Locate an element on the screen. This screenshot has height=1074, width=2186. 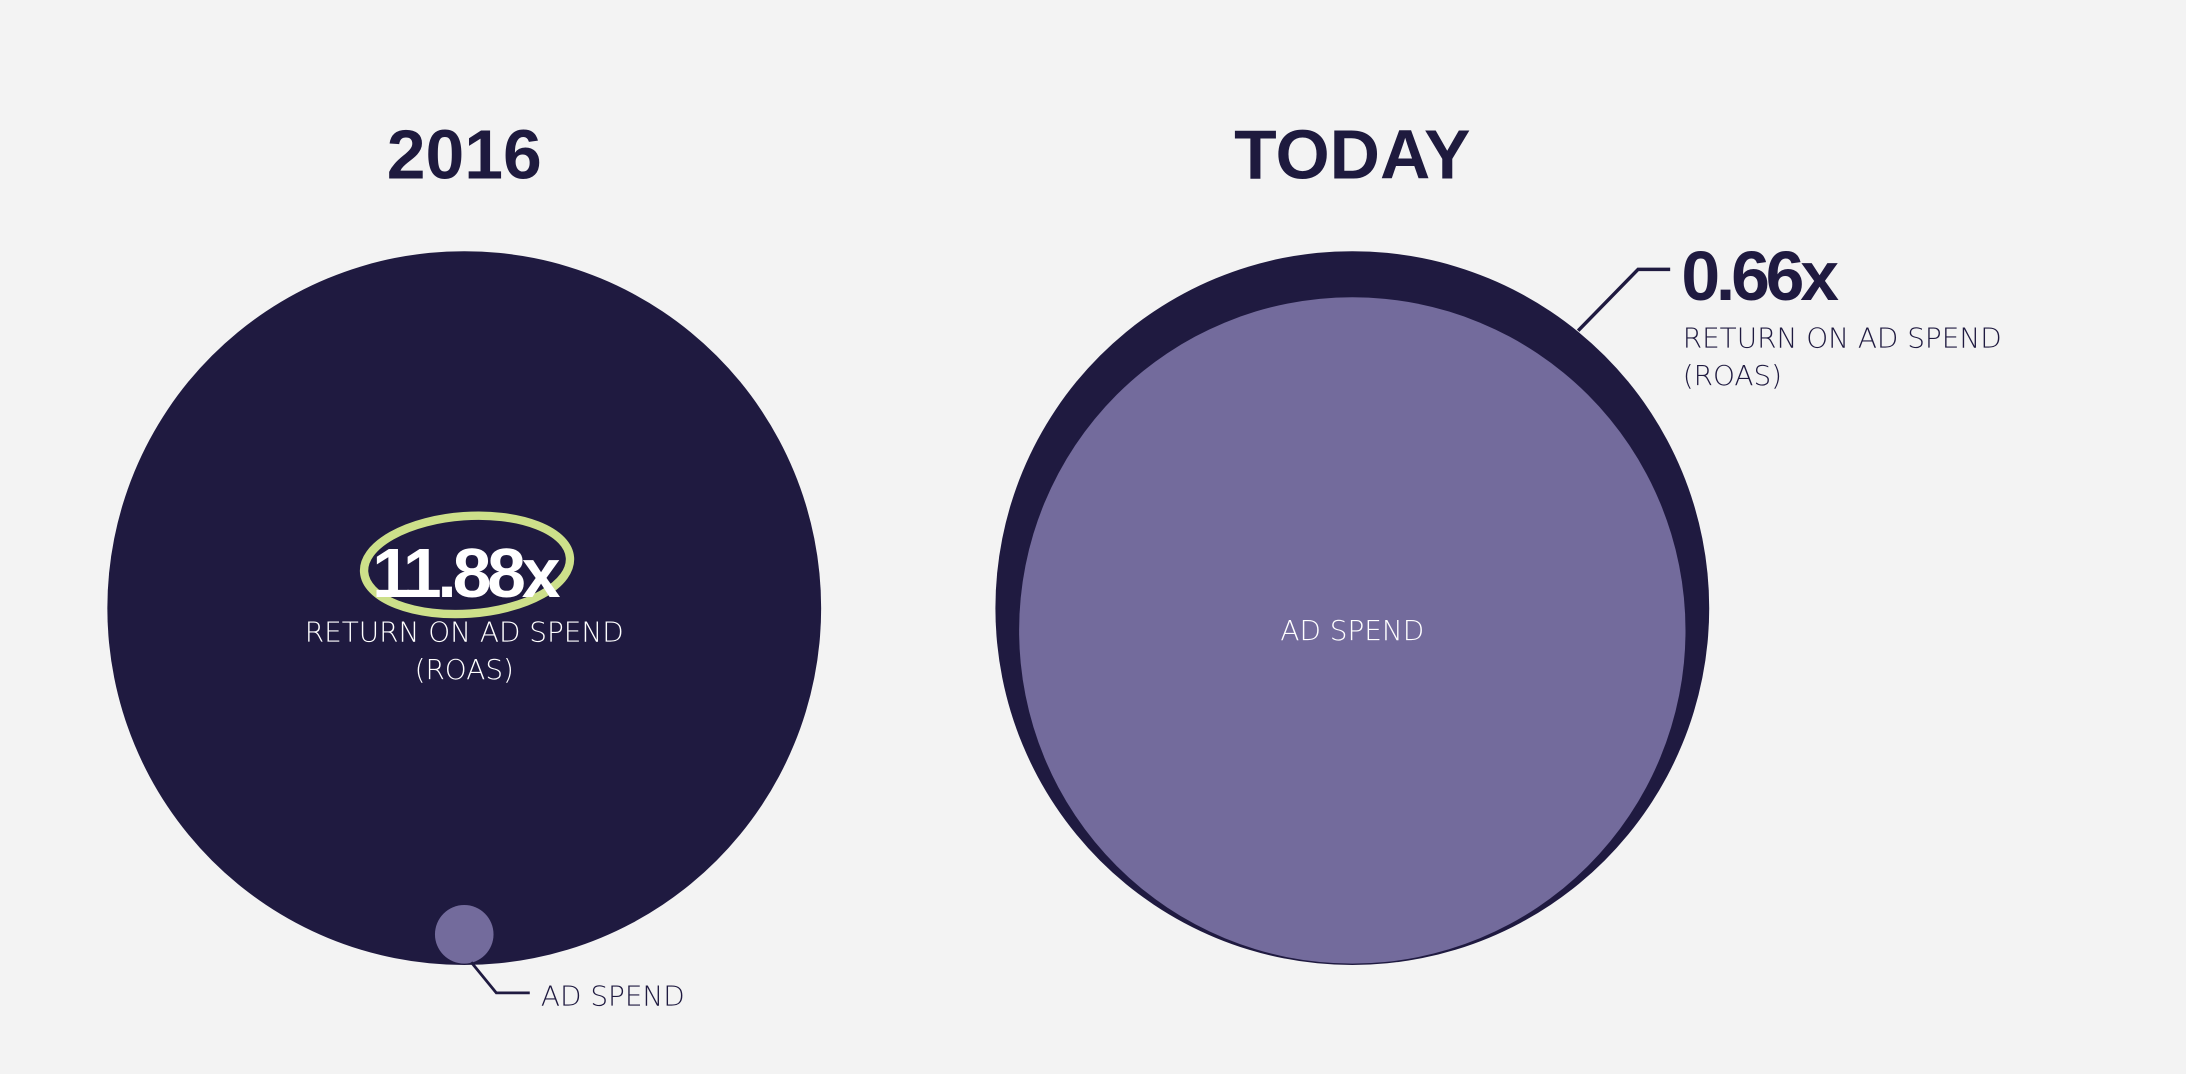
roas-value: 11.88x is located at coordinates (466, 573).